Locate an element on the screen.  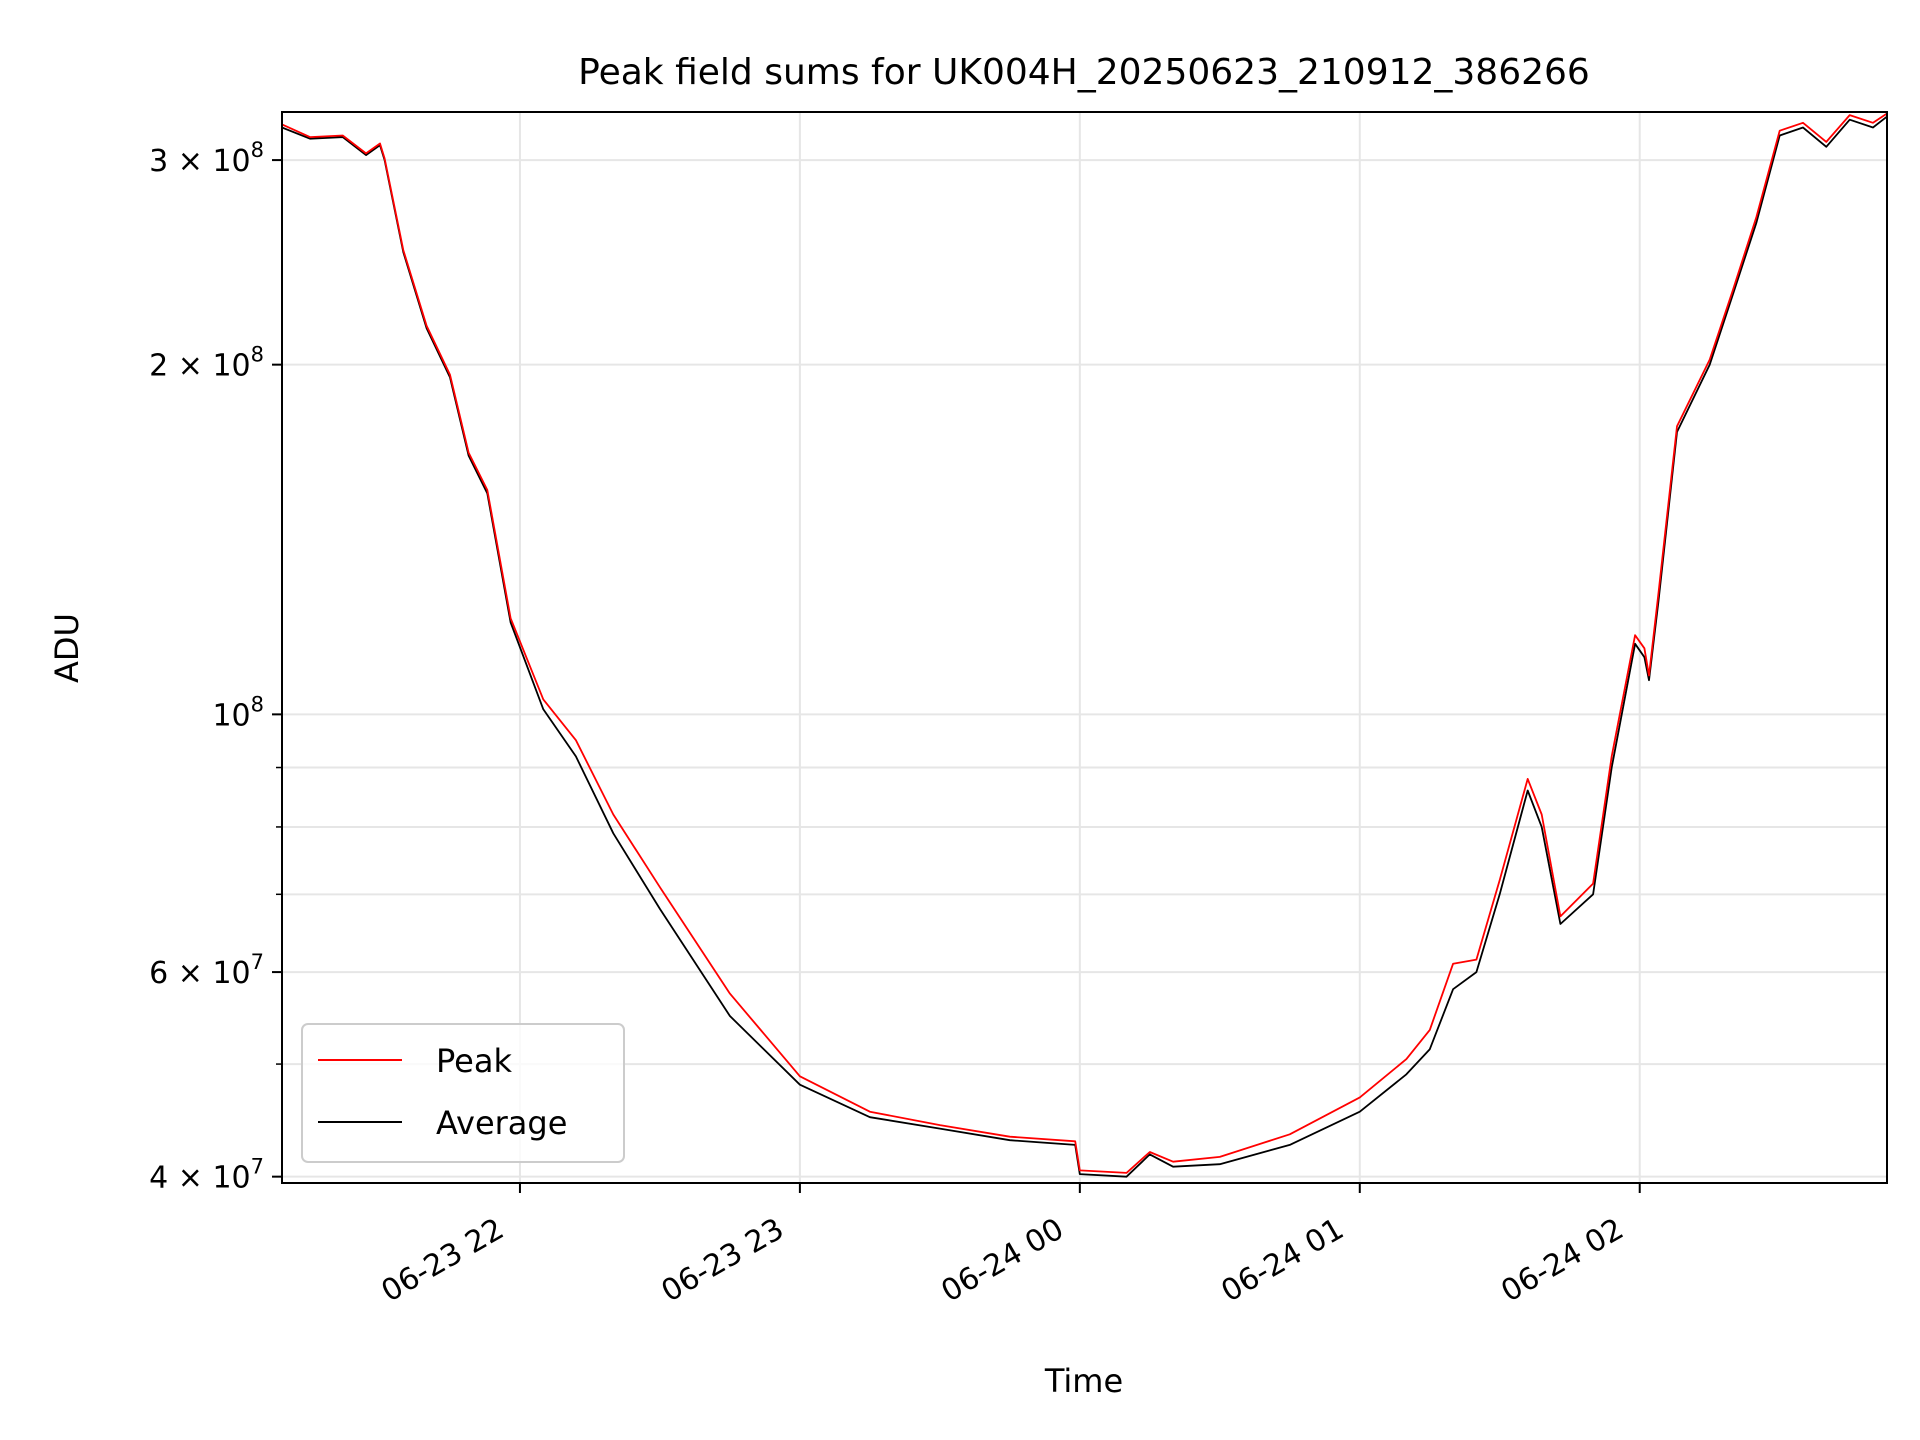
legend-average-label: Average is located at coordinates (501, 1123).